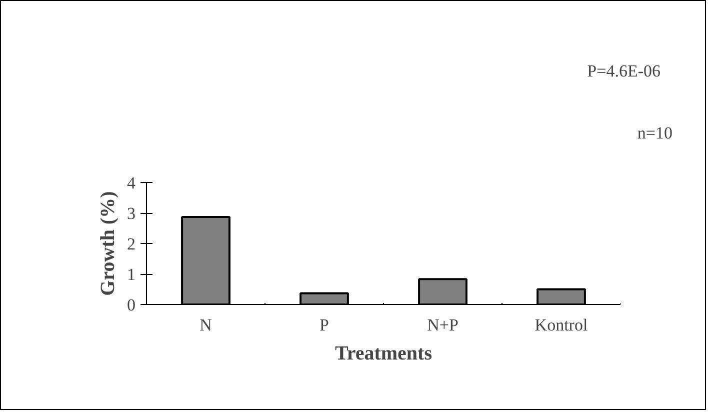 Image resolution: width=710 pixels, height=414 pixels. What do you see at coordinates (383, 353) in the screenshot?
I see `x-axis-title: Treatments` at bounding box center [383, 353].